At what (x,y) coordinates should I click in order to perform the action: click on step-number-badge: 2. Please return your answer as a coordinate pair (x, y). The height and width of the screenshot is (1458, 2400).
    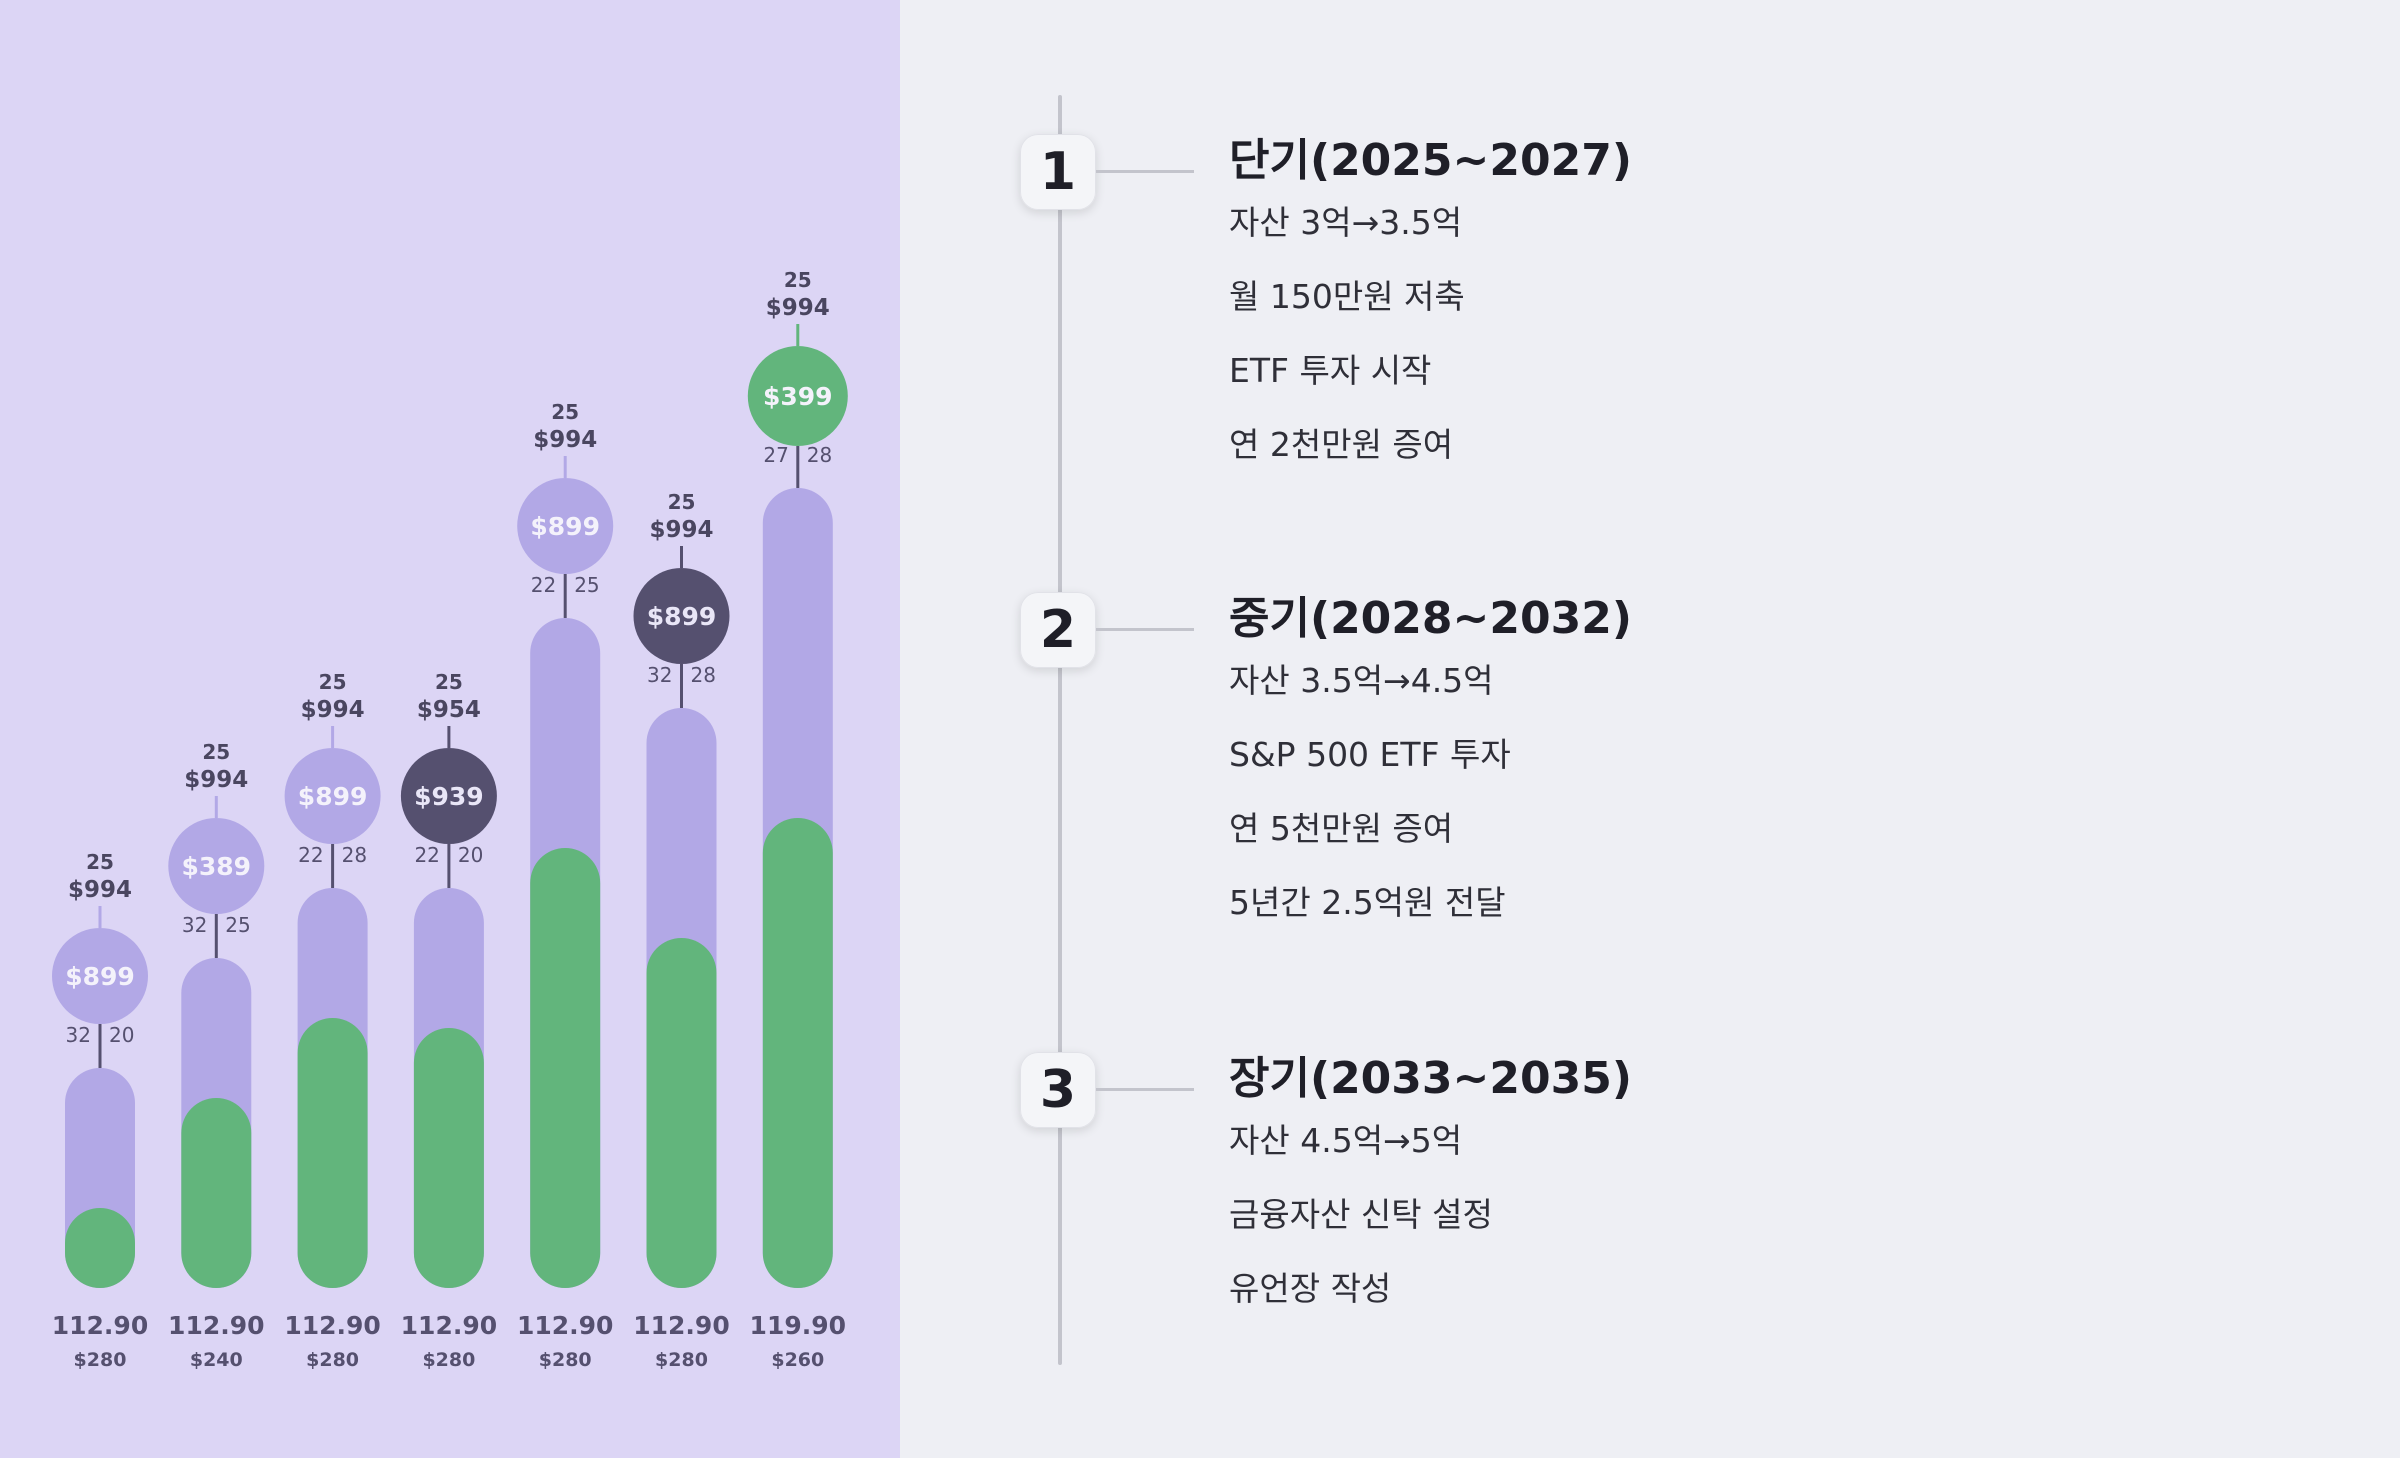
    Looking at the image, I should click on (1058, 630).